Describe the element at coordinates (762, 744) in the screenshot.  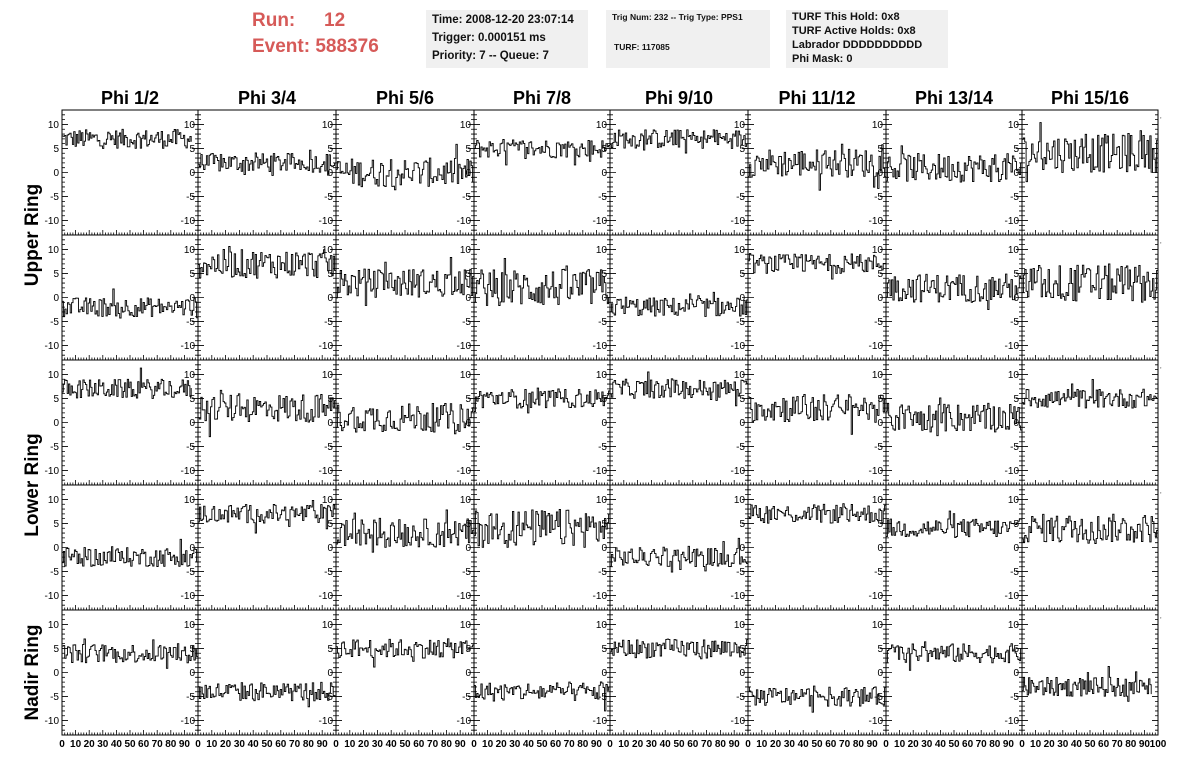
I see `x-tick-label: 10` at that location.